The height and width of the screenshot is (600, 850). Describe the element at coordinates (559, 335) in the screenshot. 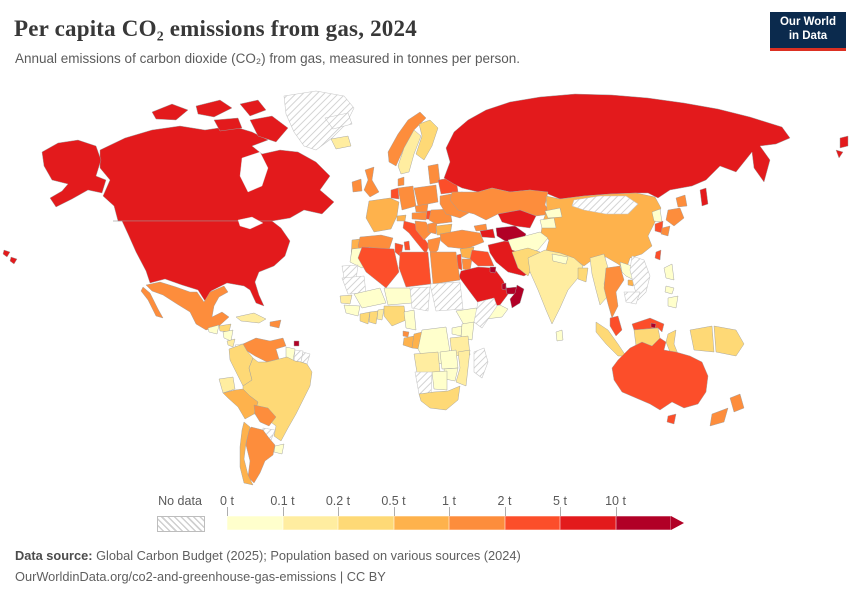

I see `country-sri-lanka` at that location.